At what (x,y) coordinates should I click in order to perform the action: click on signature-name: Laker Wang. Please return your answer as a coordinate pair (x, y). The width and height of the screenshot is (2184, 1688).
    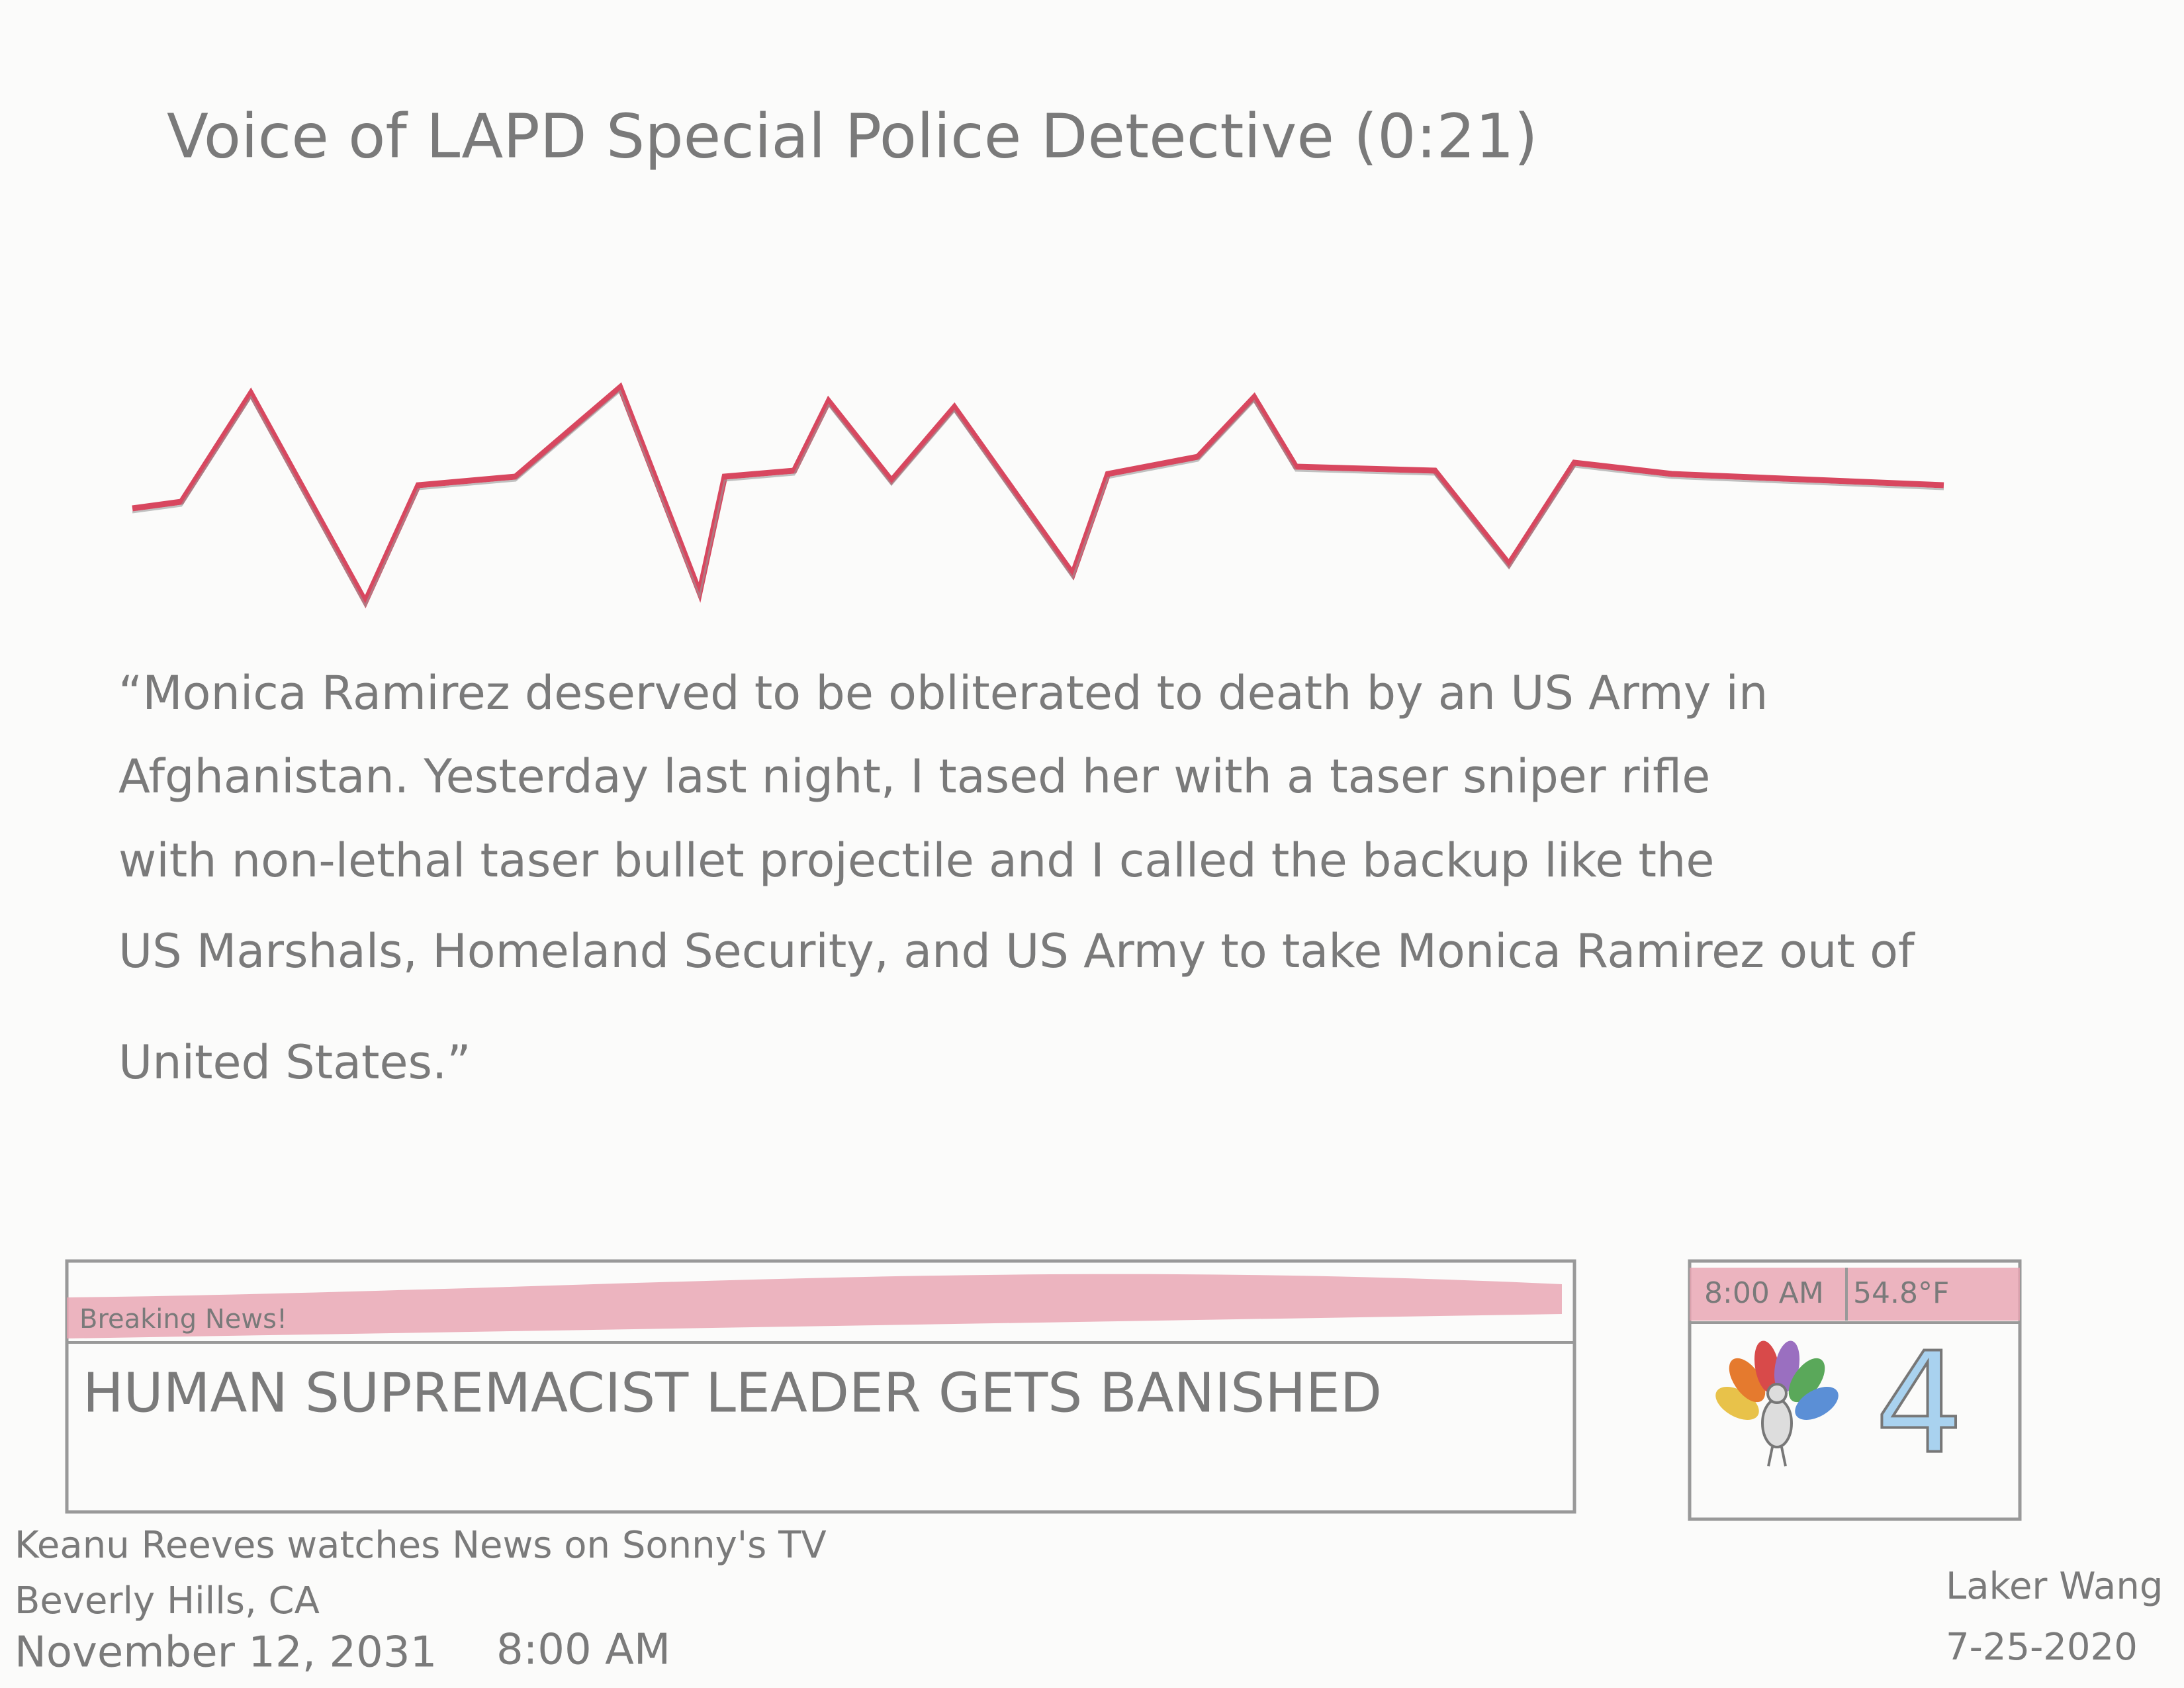
    Looking at the image, I should click on (2054, 1586).